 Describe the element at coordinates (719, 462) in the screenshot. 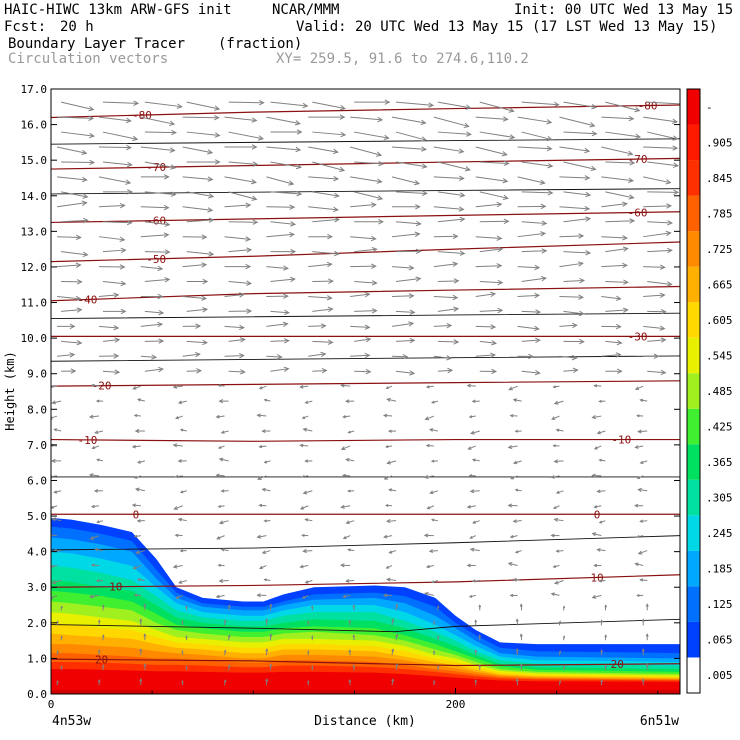

I see `colorbar-label: .365` at that location.